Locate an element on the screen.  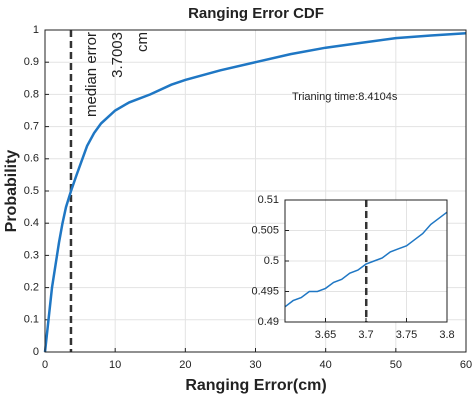
axes-box is located at coordinates (366, 261).